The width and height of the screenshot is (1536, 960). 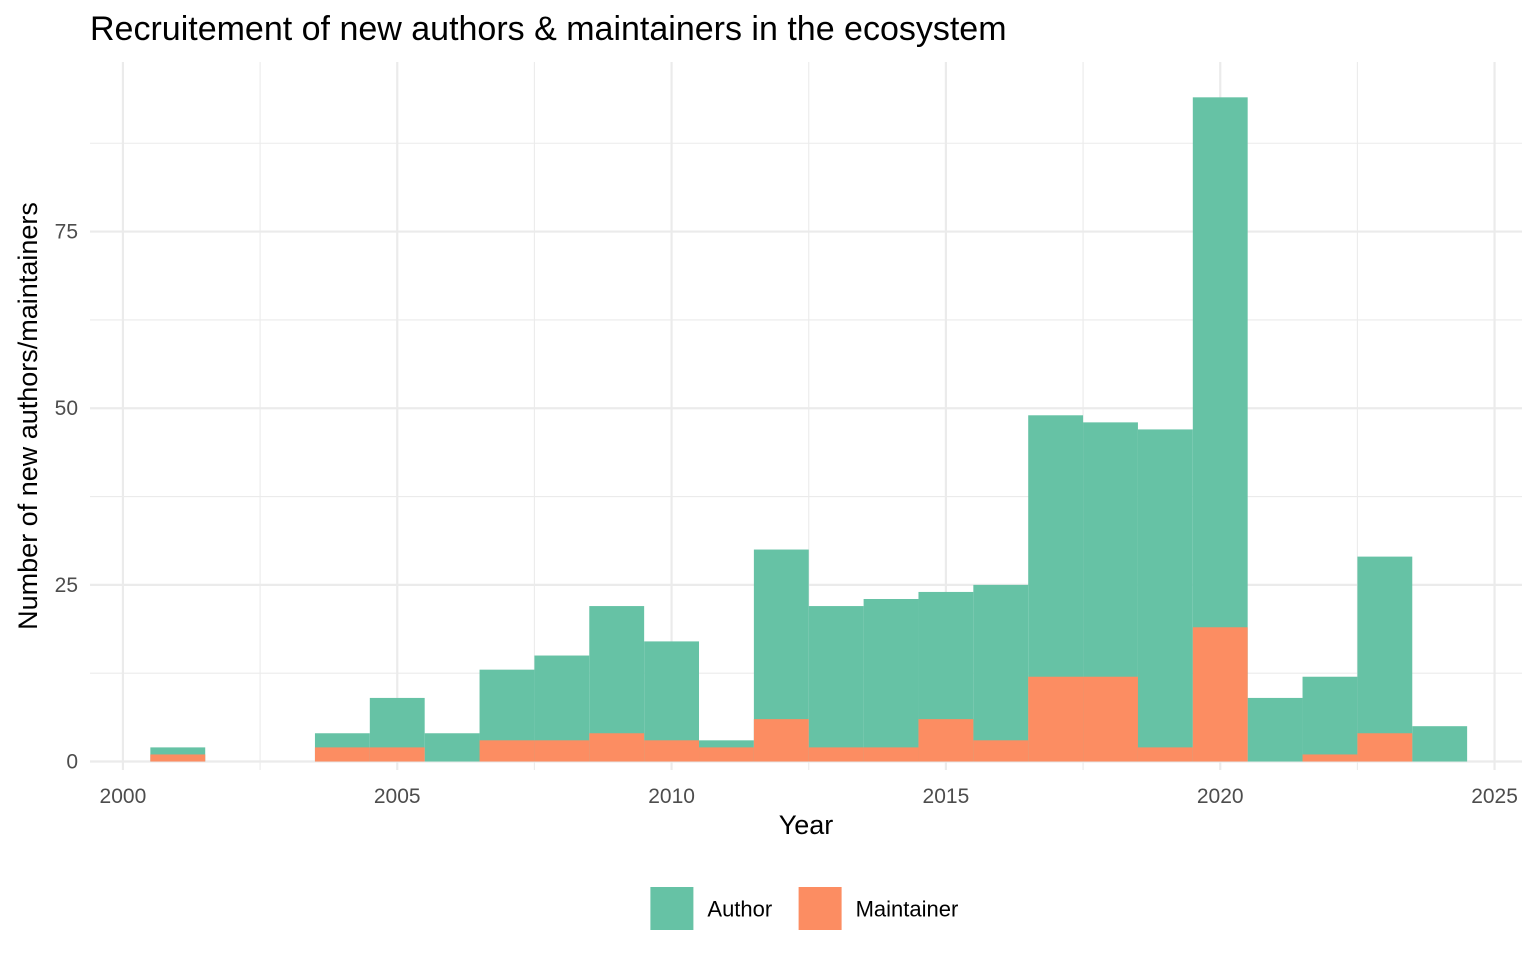 What do you see at coordinates (452, 747) in the screenshot?
I see `bar-author-2006` at bounding box center [452, 747].